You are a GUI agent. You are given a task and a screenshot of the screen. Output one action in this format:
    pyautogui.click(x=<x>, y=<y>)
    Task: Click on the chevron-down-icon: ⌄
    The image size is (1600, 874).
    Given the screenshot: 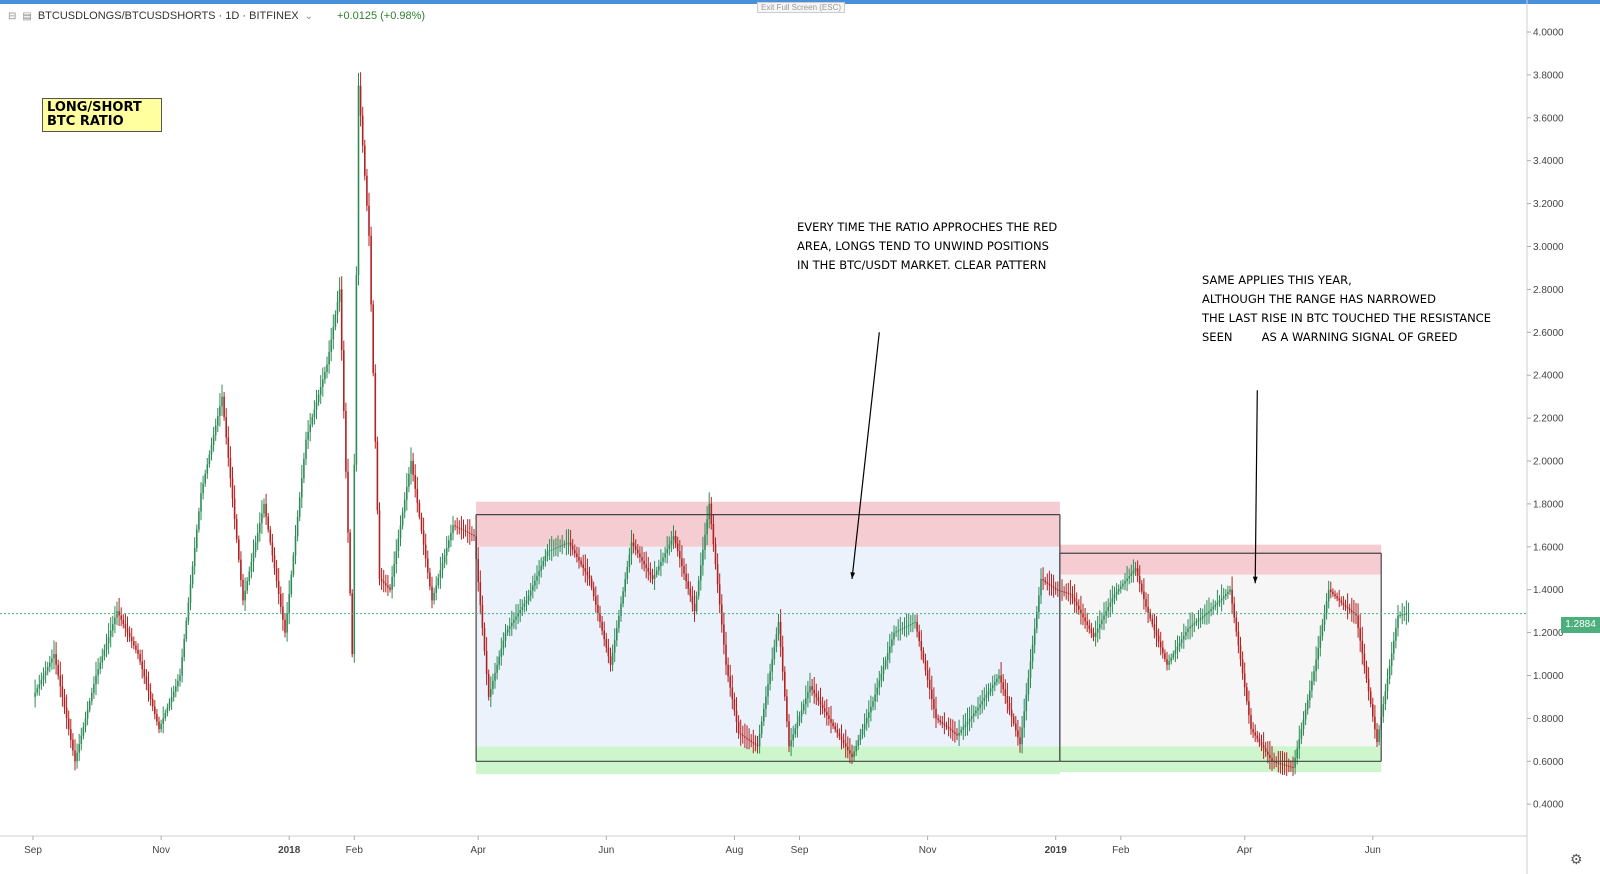 What is the action you would take?
    pyautogui.click(x=309, y=16)
    